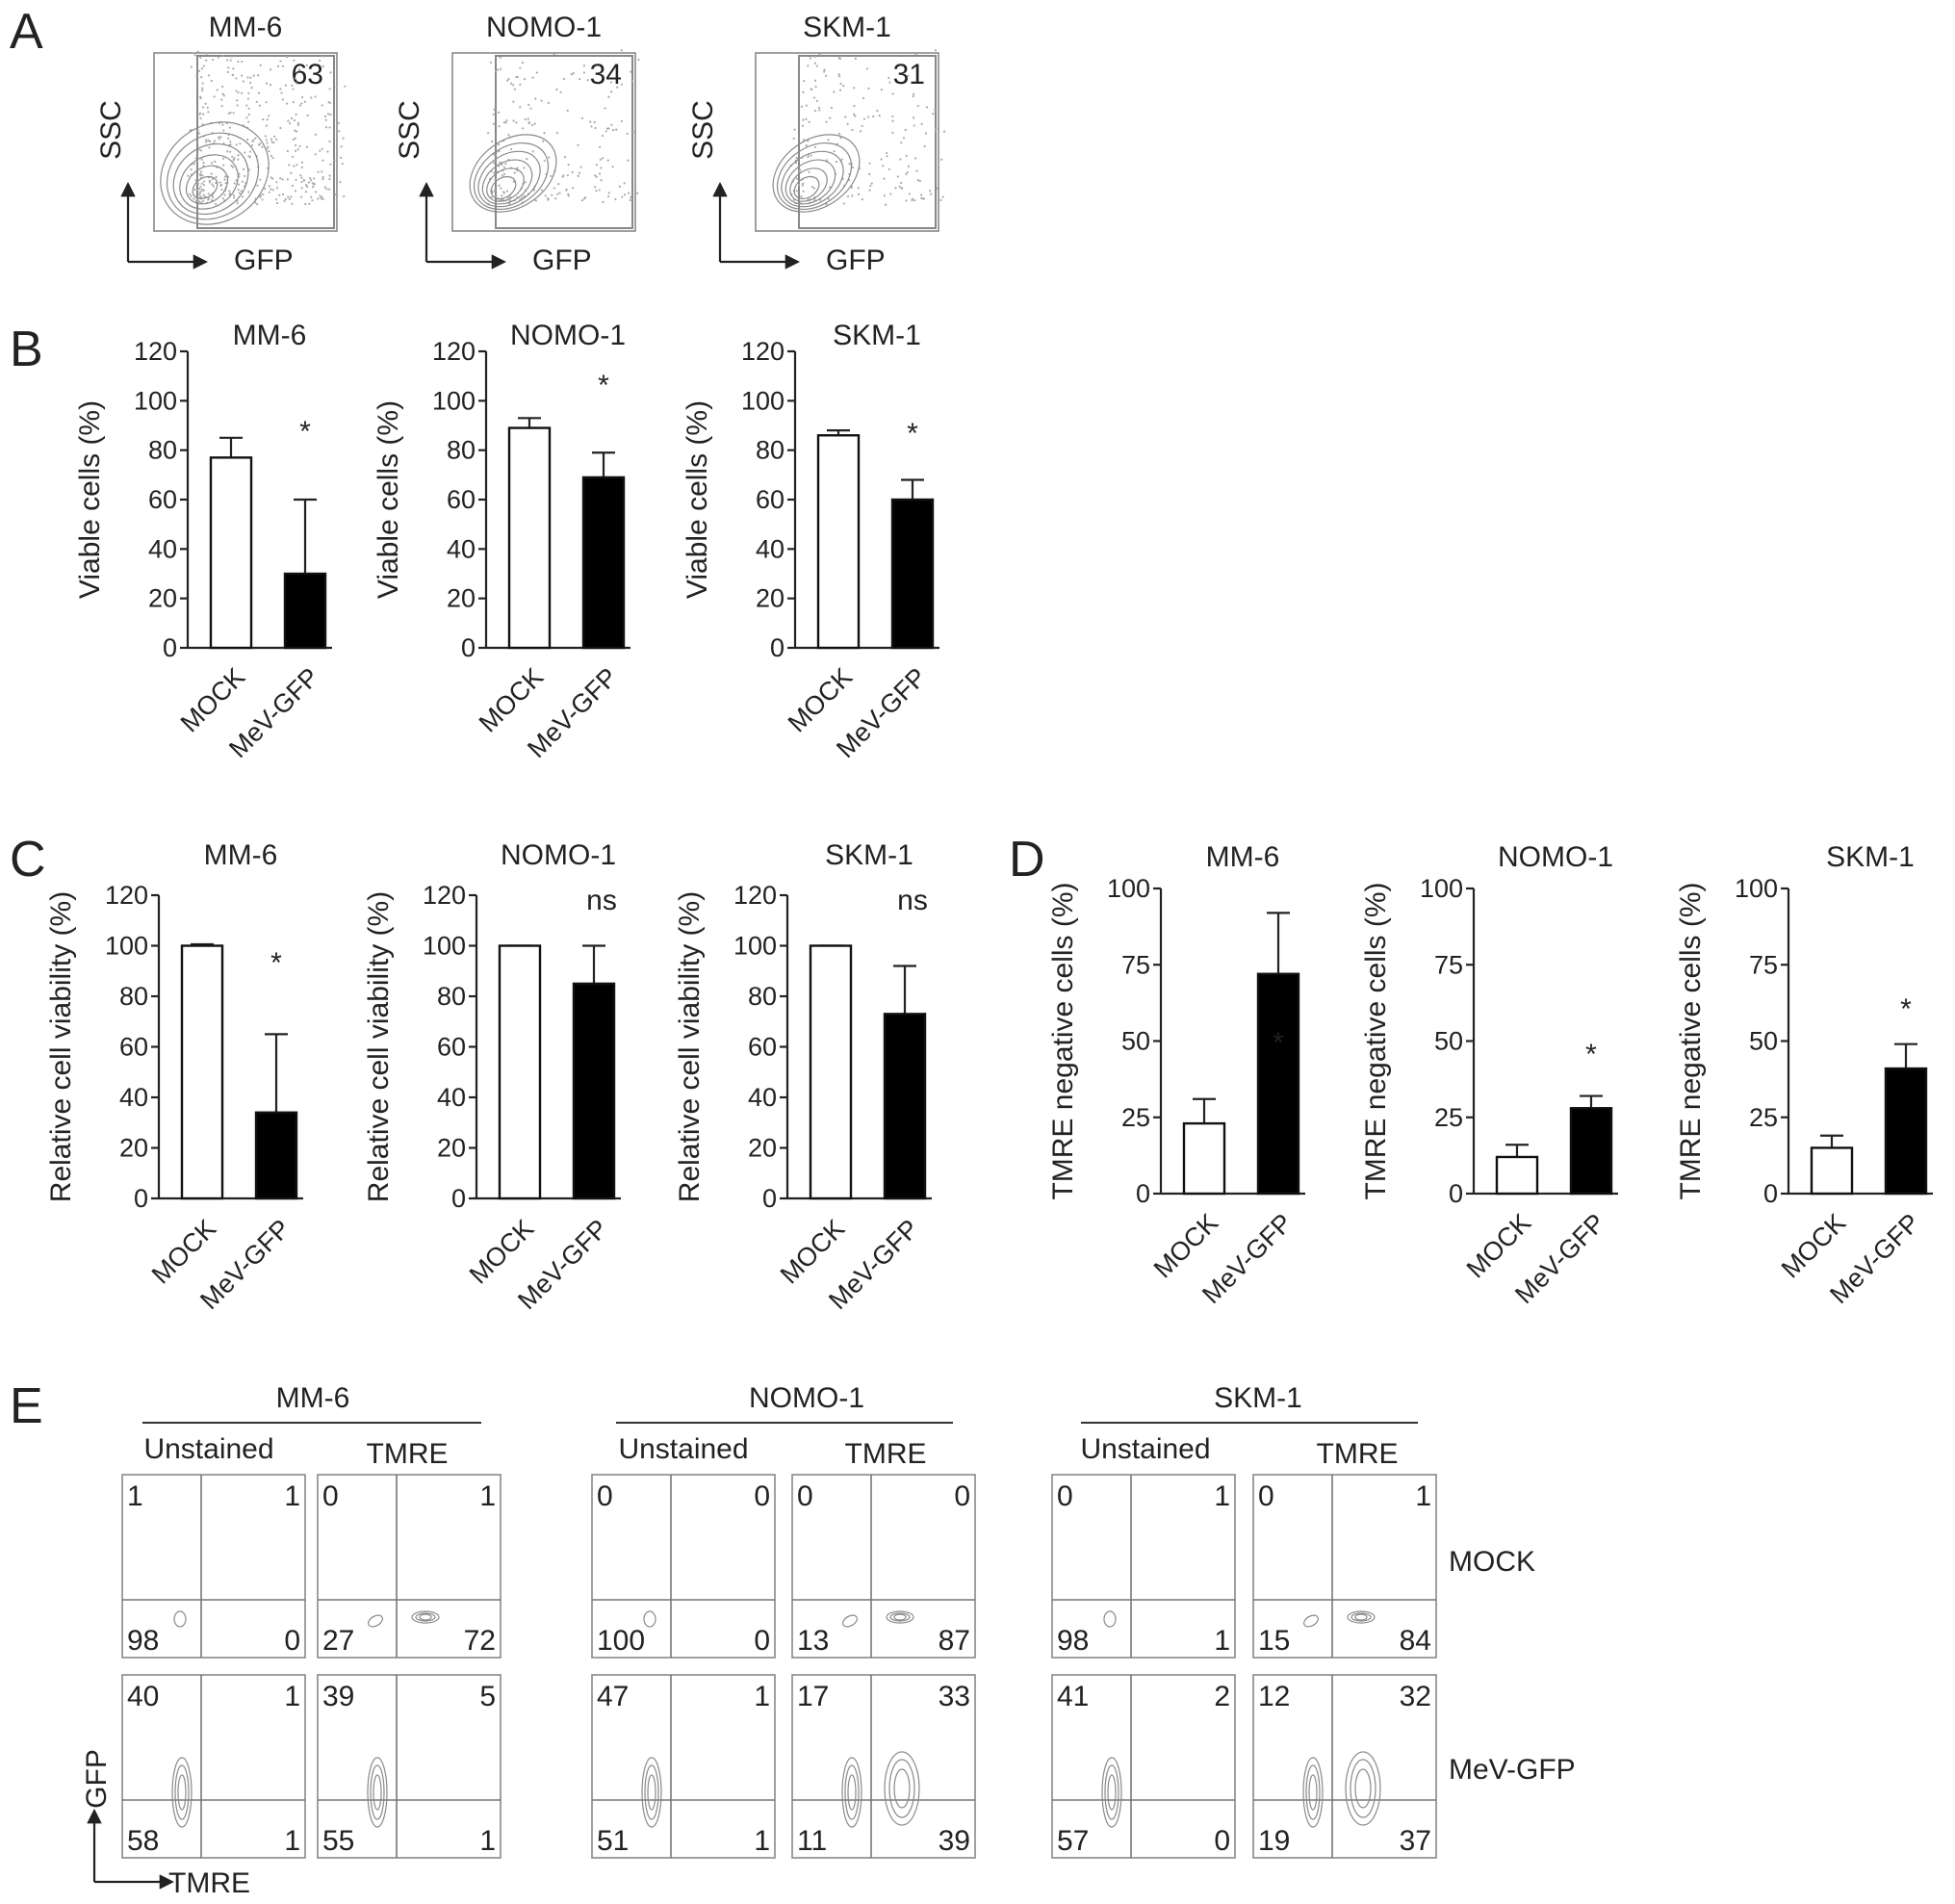  I want to click on y-tick-label: 75, so click(1763, 965).